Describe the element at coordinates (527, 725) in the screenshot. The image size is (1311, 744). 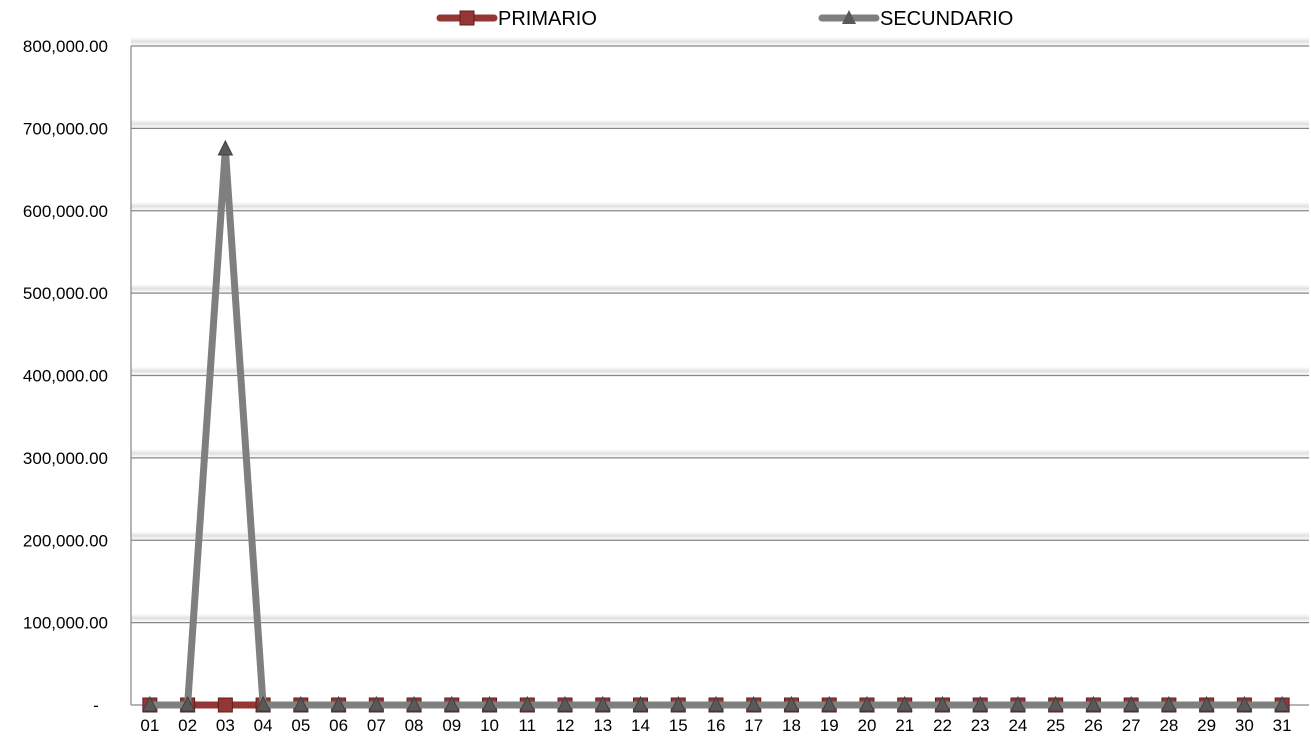
I see `x-tick-label: 11` at that location.